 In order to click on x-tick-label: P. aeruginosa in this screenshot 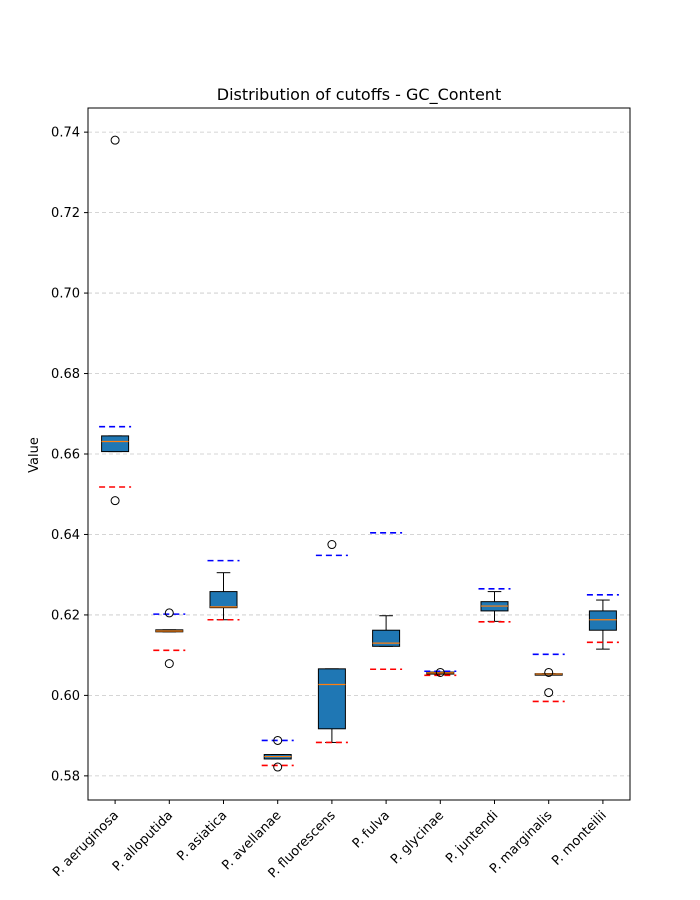, I will do `click(86, 844)`.